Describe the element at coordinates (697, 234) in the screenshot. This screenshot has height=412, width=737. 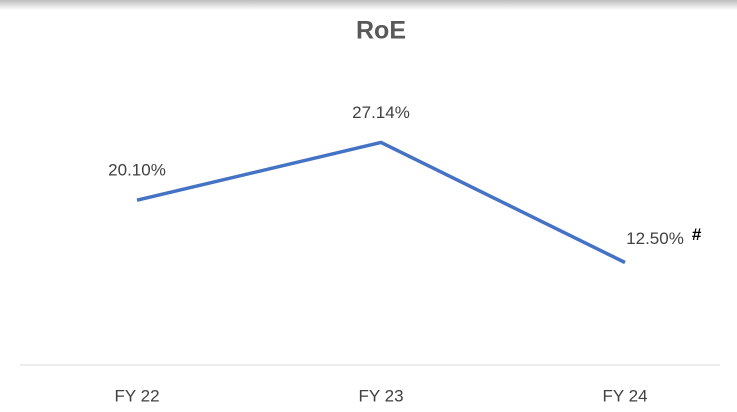
I see `annotation: #` at that location.